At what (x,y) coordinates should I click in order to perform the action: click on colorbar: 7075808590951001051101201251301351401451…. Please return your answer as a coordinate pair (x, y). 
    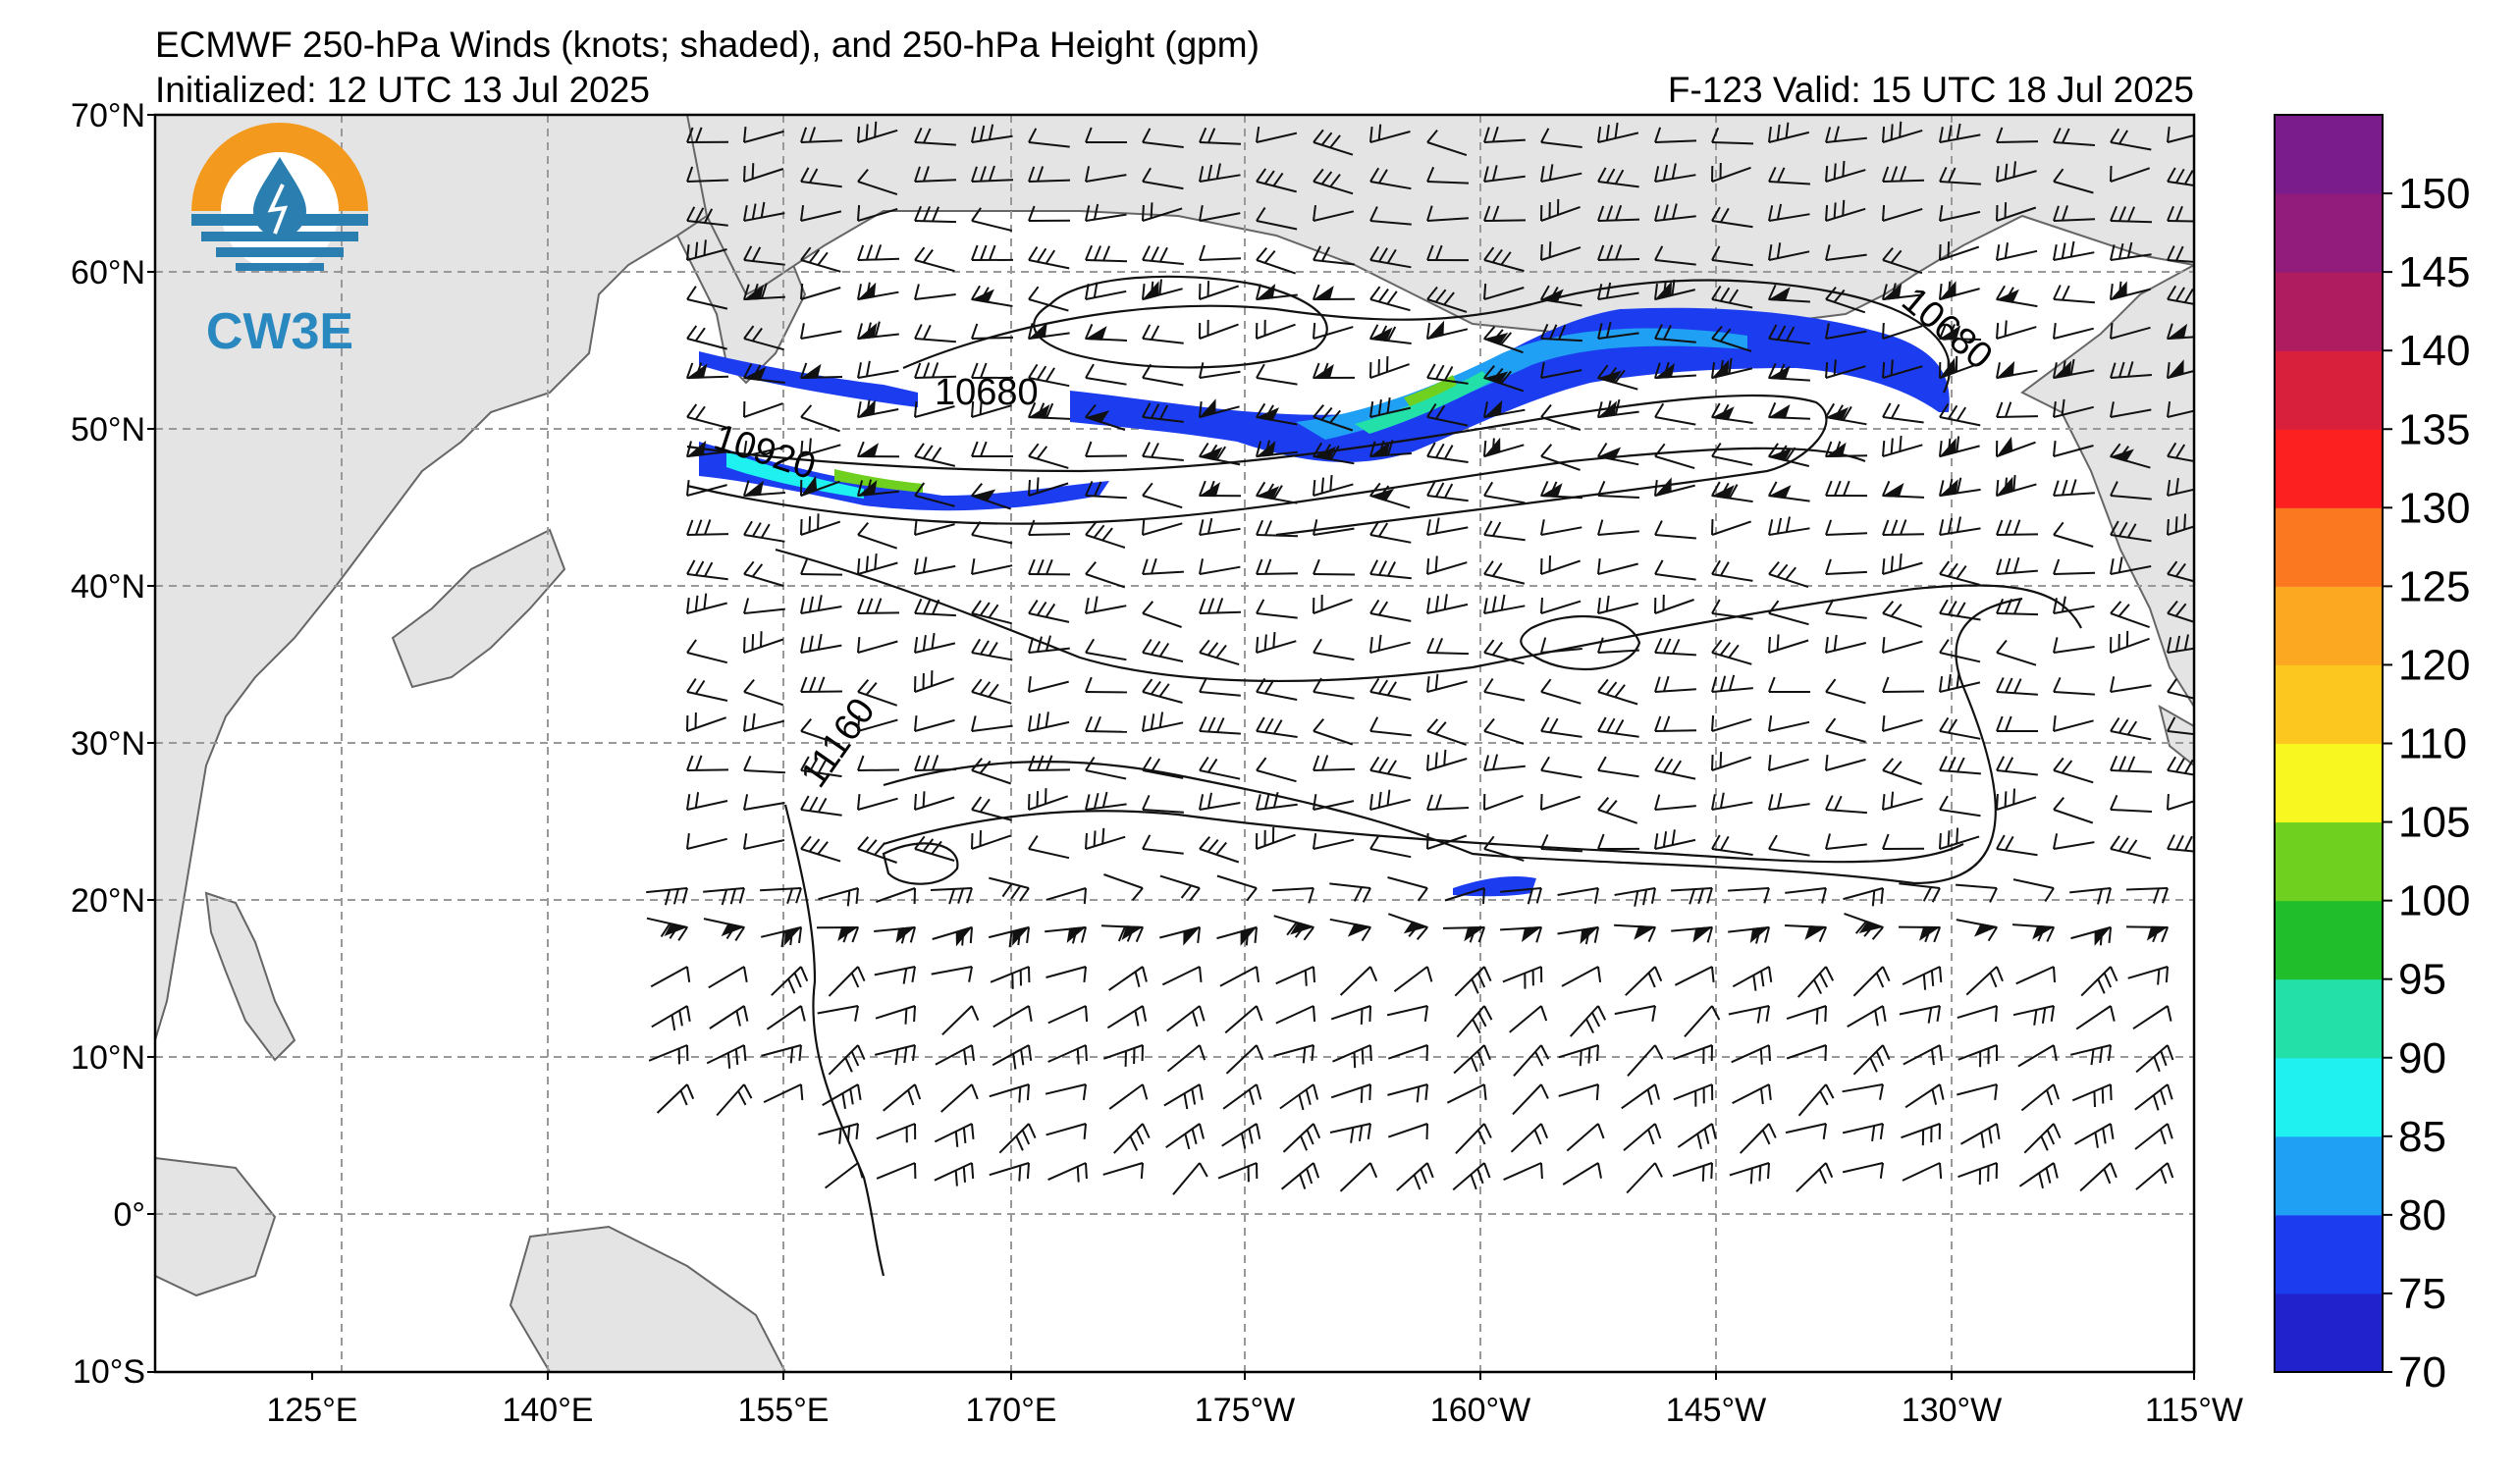
    Looking at the image, I should click on (2372, 756).